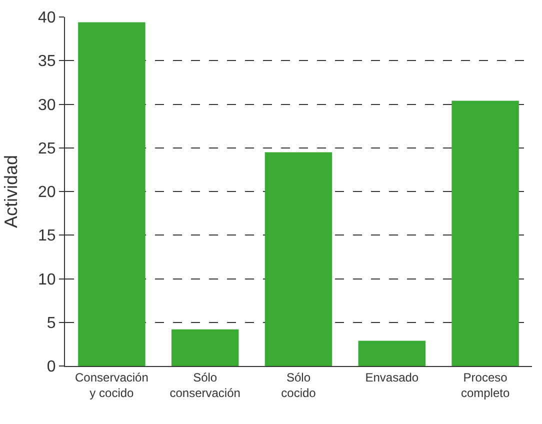  I want to click on x-tick-label: Sólo cocido, so click(298, 385).